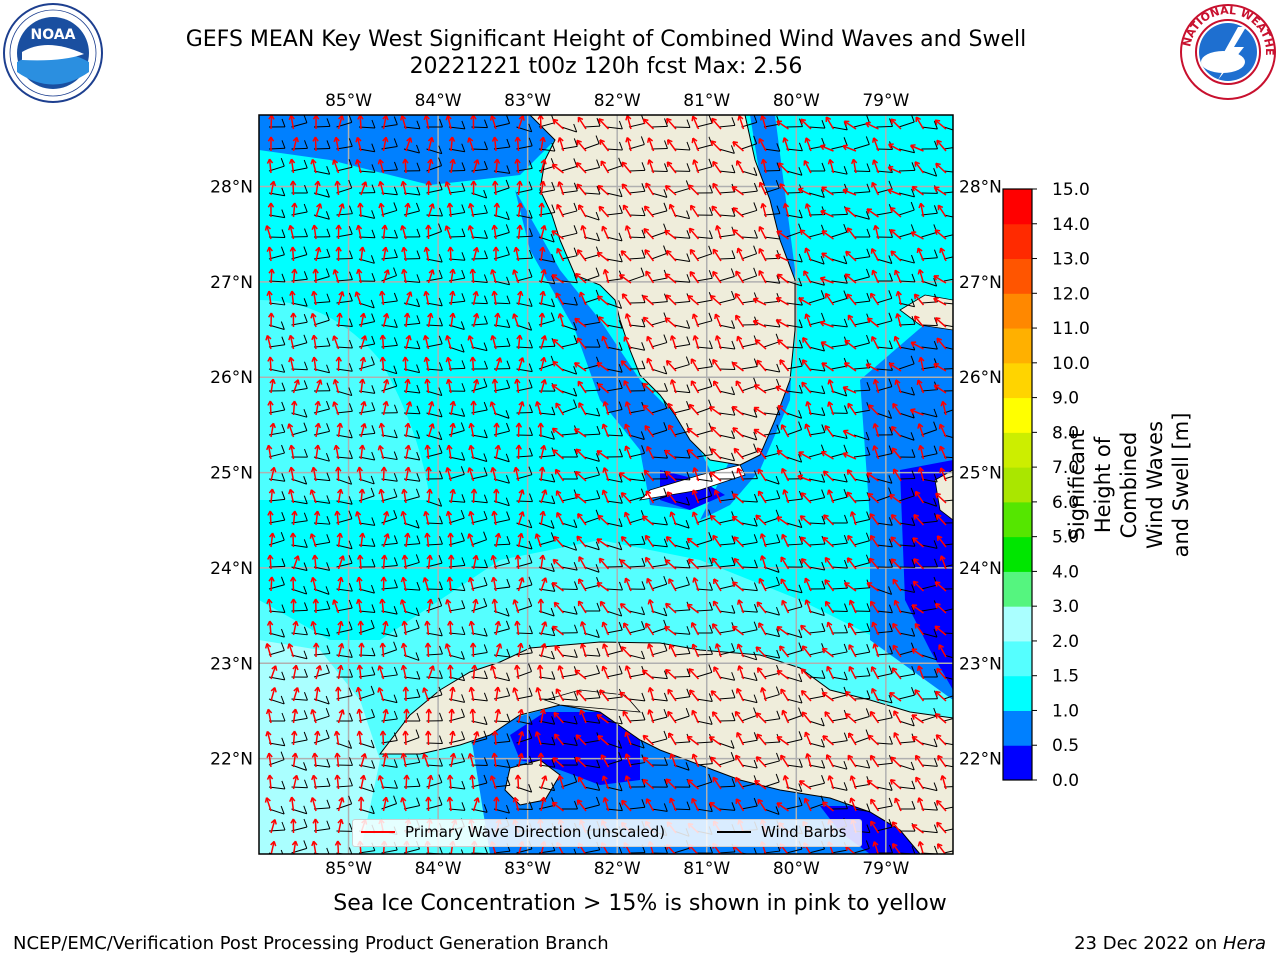  I want to click on lon-tick-label-top: 82°W, so click(617, 101).